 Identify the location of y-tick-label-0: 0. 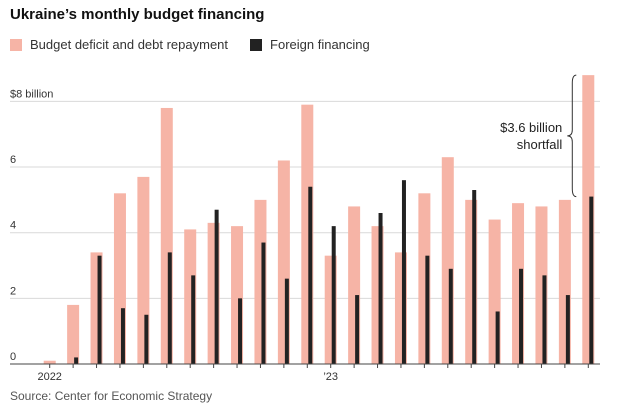
(13, 357).